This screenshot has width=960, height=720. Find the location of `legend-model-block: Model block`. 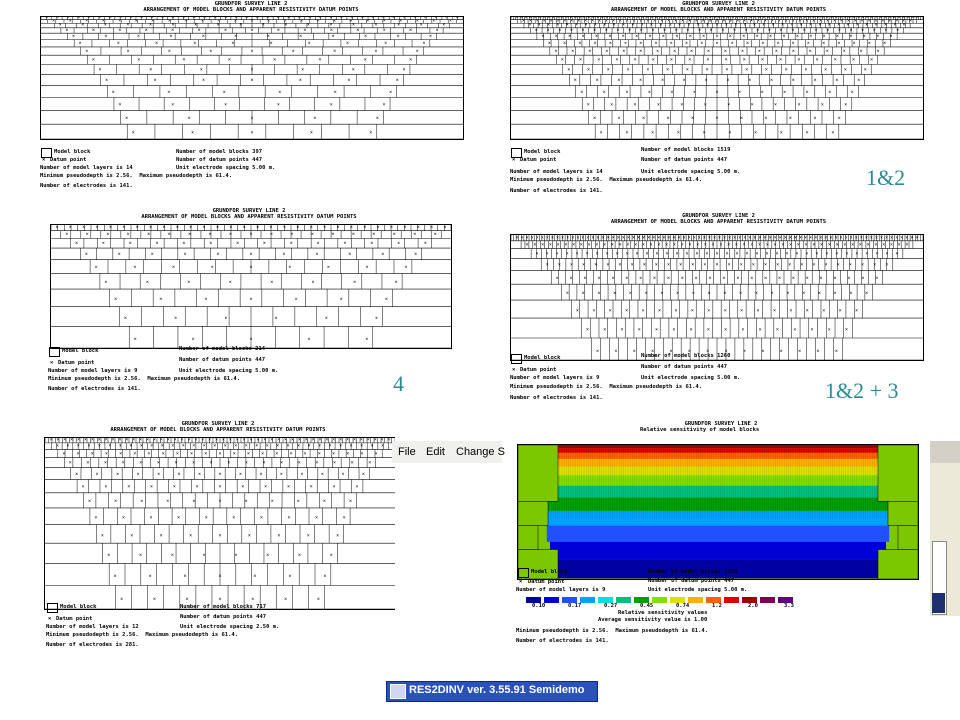

legend-model-block: Model block is located at coordinates (80, 351).